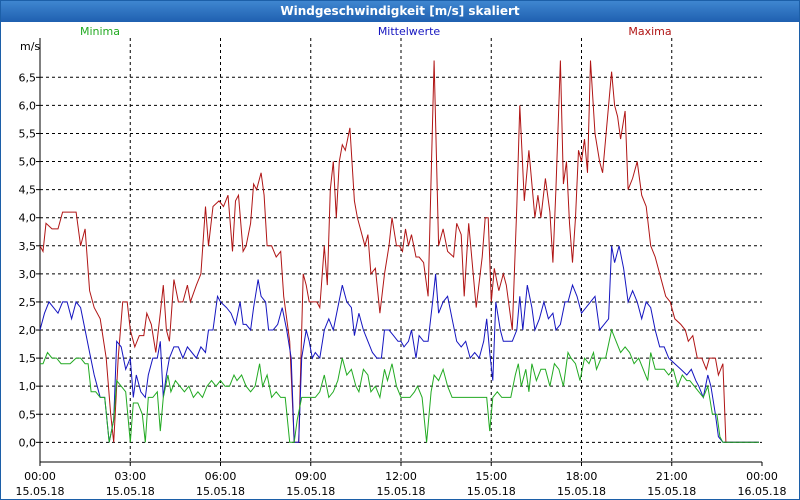 The image size is (800, 500). What do you see at coordinates (28, 358) in the screenshot?
I see `y-tick-label: 1,5` at bounding box center [28, 358].